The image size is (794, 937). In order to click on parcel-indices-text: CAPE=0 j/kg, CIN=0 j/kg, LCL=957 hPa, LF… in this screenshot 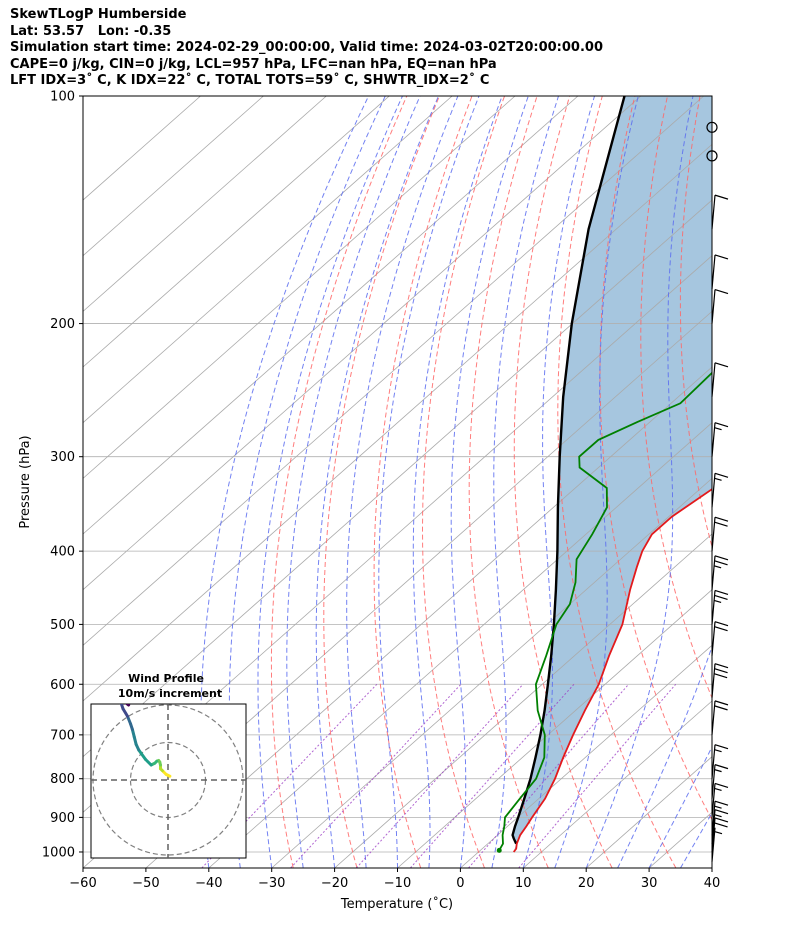, I will do `click(253, 64)`.